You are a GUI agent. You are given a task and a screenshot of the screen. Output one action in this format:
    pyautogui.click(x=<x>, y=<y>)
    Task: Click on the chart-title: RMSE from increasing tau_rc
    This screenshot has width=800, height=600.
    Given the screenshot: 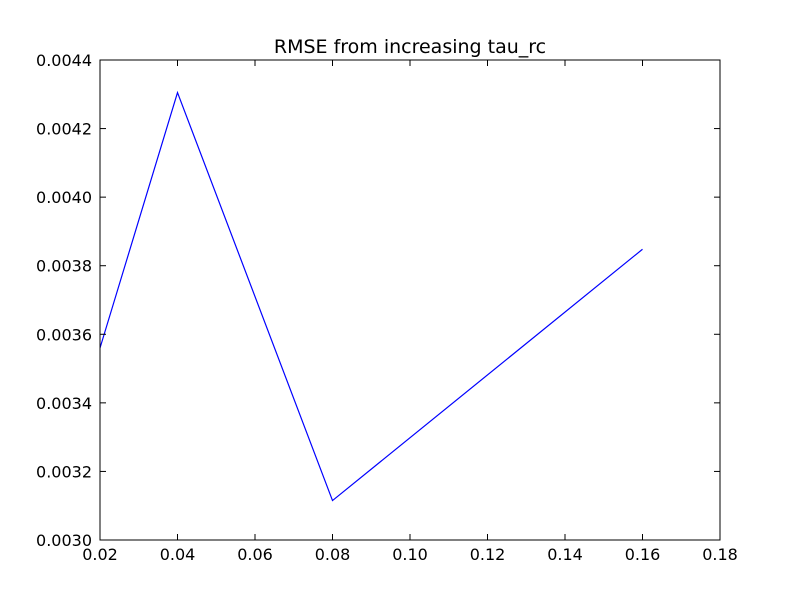 What is the action you would take?
    pyautogui.click(x=410, y=47)
    